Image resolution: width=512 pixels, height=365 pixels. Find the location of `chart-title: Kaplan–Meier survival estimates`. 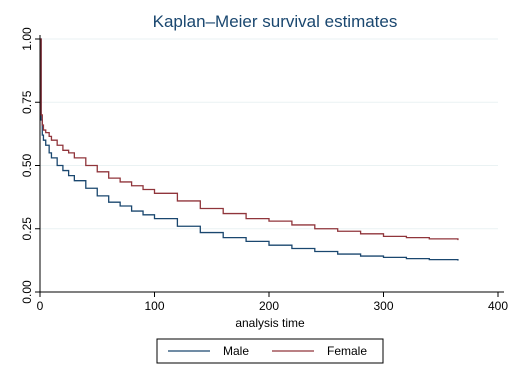

chart-title: Kaplan–Meier survival estimates is located at coordinates (275, 21).